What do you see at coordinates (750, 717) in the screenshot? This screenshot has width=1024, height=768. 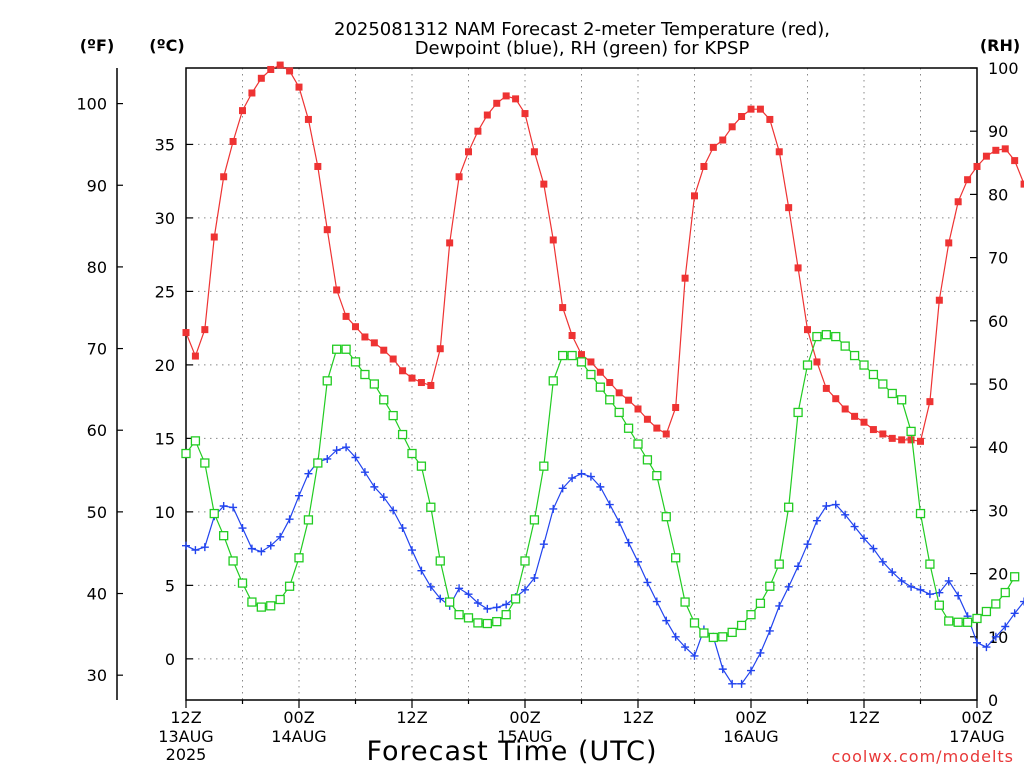 I see `x-tick-label-60: 00Z` at bounding box center [750, 717].